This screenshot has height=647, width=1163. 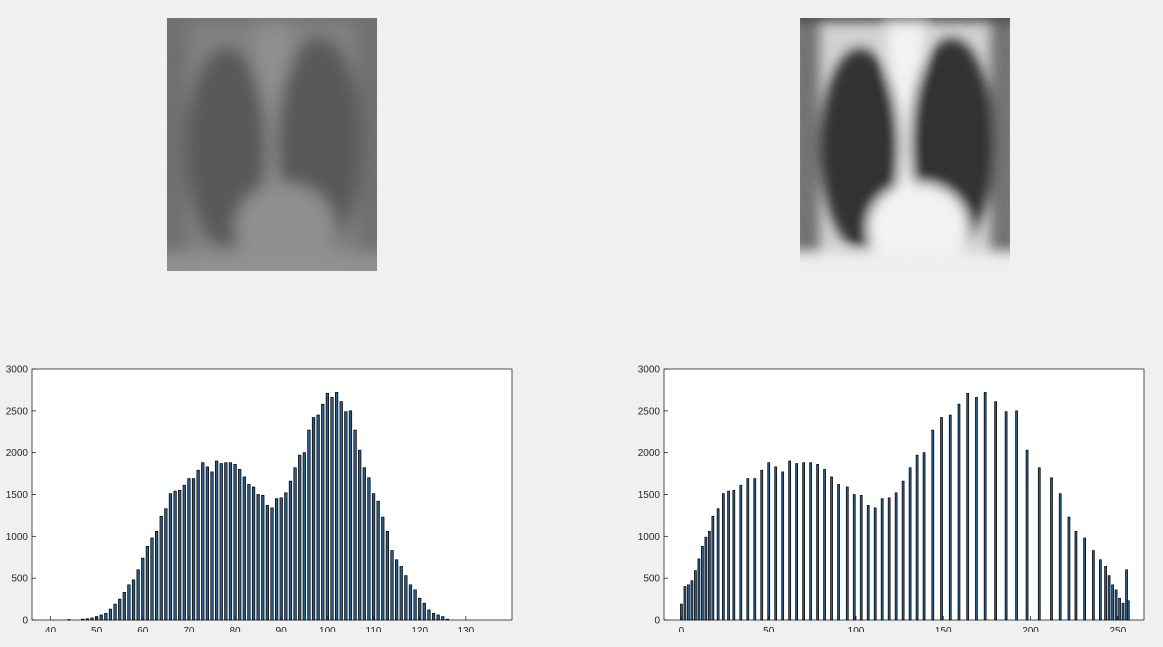 What do you see at coordinates (374, 629) in the screenshot?
I see `hist-original-xtick-label: 110` at bounding box center [374, 629].